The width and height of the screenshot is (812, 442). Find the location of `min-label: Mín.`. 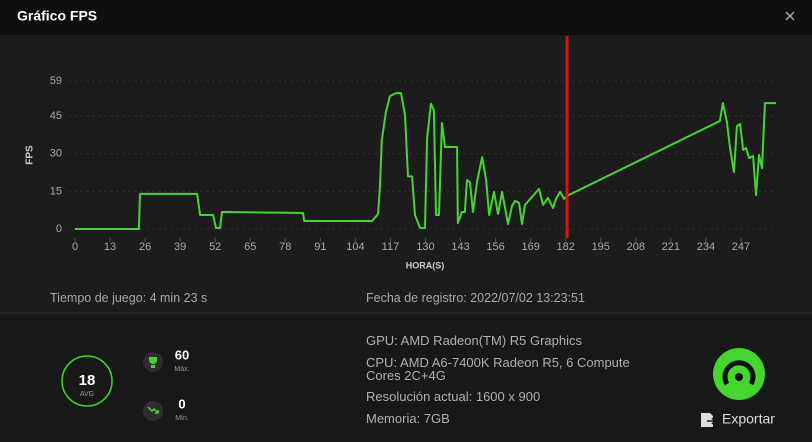

min-label: Mín. is located at coordinates (182, 418).